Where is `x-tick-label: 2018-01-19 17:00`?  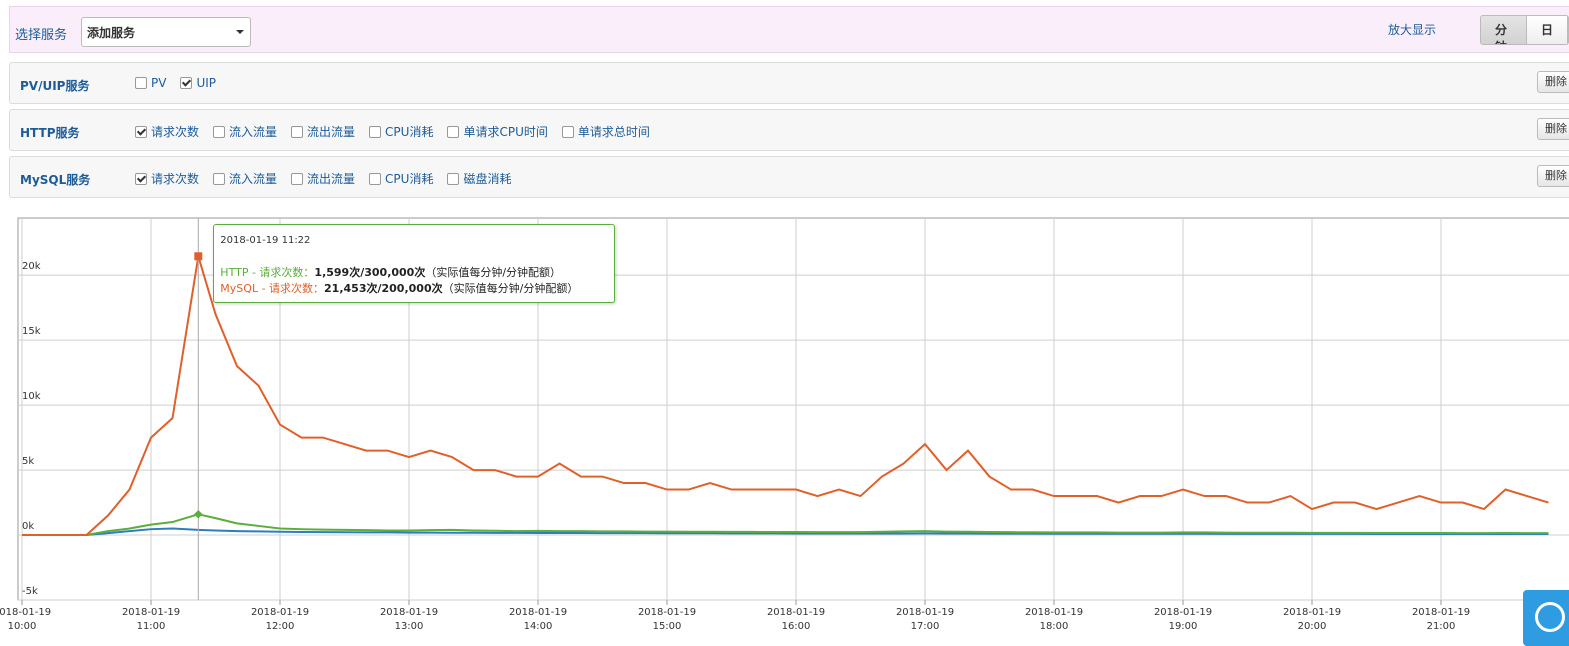 x-tick-label: 2018-01-19 17:00 is located at coordinates (925, 619).